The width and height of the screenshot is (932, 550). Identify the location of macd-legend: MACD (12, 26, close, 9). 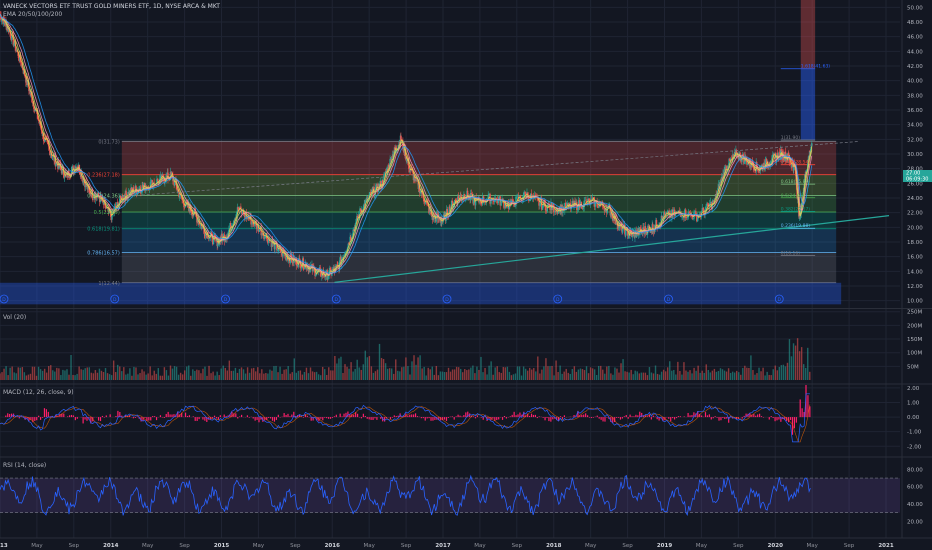
(38, 392).